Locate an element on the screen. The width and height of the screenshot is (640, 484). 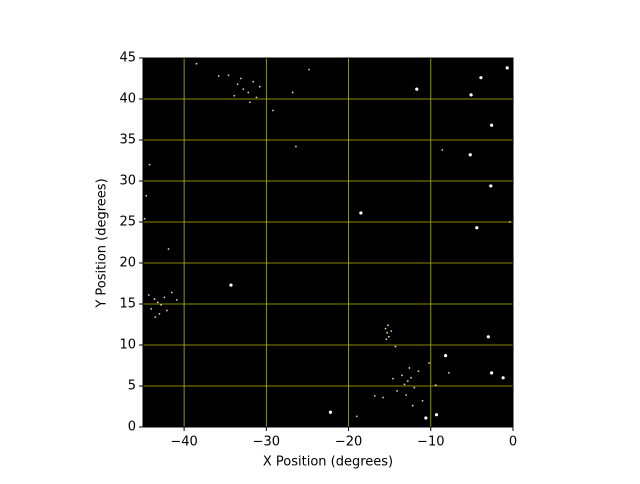
x-axis-label: X Position (degrees) is located at coordinates (328, 462).